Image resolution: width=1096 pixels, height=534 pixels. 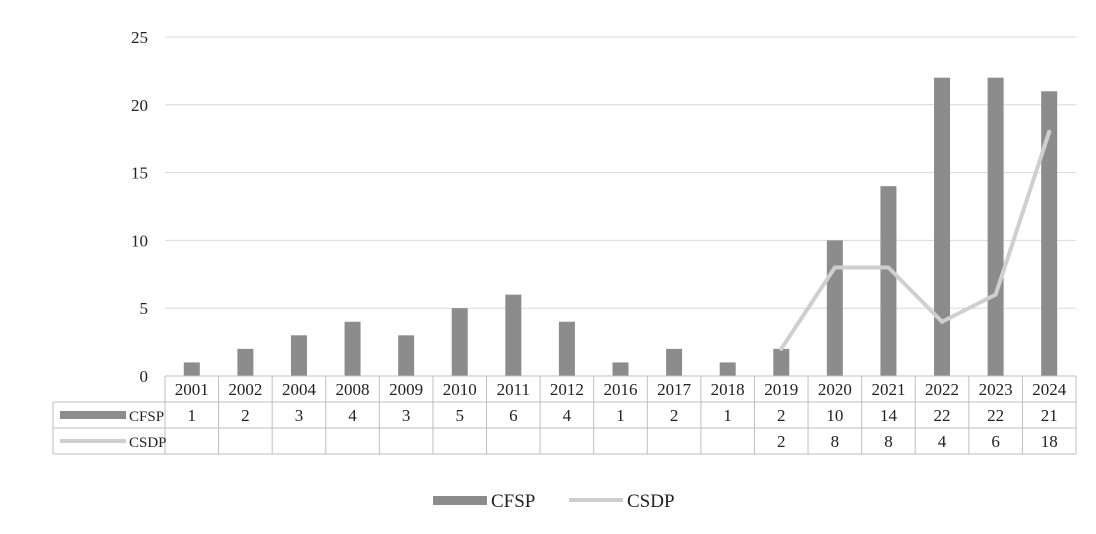 What do you see at coordinates (406, 389) in the screenshot?
I see `x-category-label: 2009` at bounding box center [406, 389].